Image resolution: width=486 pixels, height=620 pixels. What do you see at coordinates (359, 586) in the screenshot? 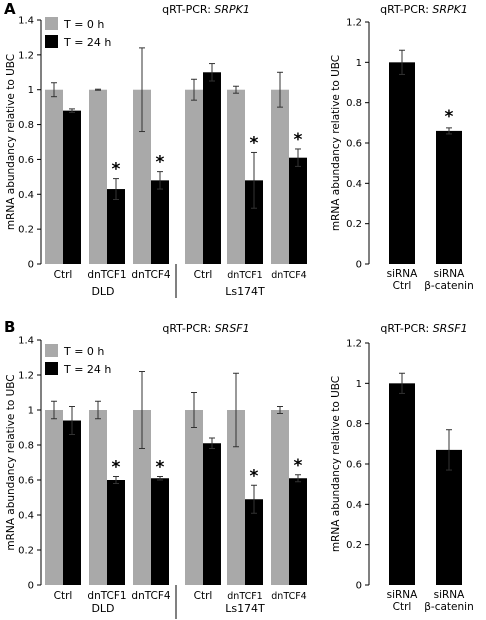
I see `y-tick-label-b-right-0: 0` at bounding box center [359, 586].